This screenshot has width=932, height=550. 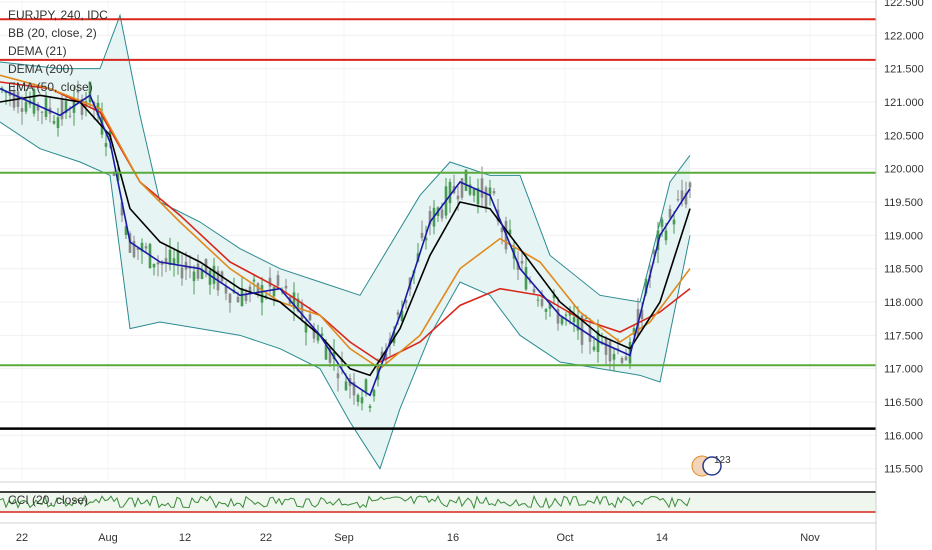 I want to click on y-tick-label: 118.500, so click(x=903, y=270).